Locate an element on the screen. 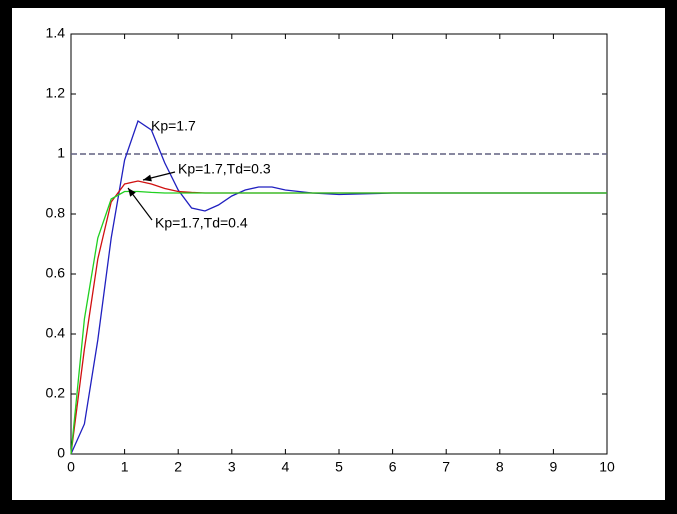 Image resolution: width=677 pixels, height=514 pixels. y-tick-label: 0.8 is located at coordinates (56, 213).